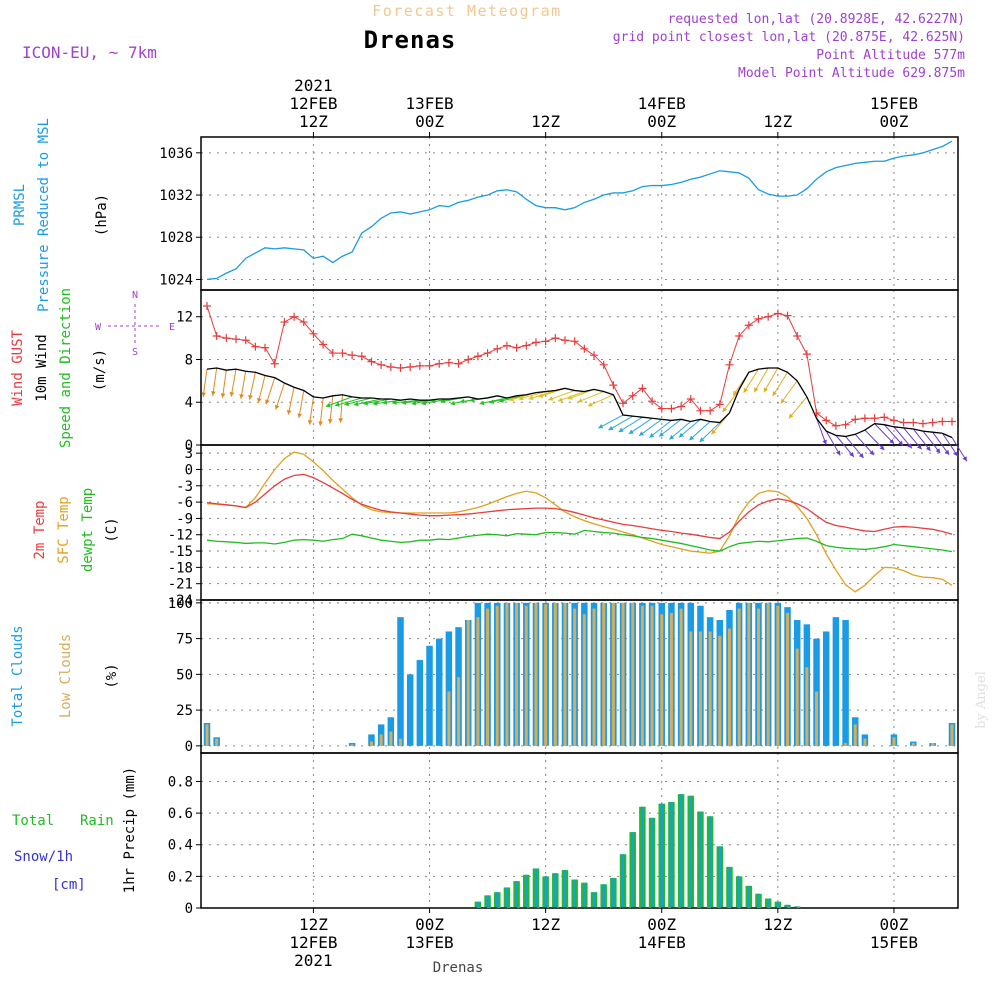 The width and height of the screenshot is (1000, 1000). Describe the element at coordinates (184, 503) in the screenshot. I see `ytick-label-temperature-6: -6` at that location.